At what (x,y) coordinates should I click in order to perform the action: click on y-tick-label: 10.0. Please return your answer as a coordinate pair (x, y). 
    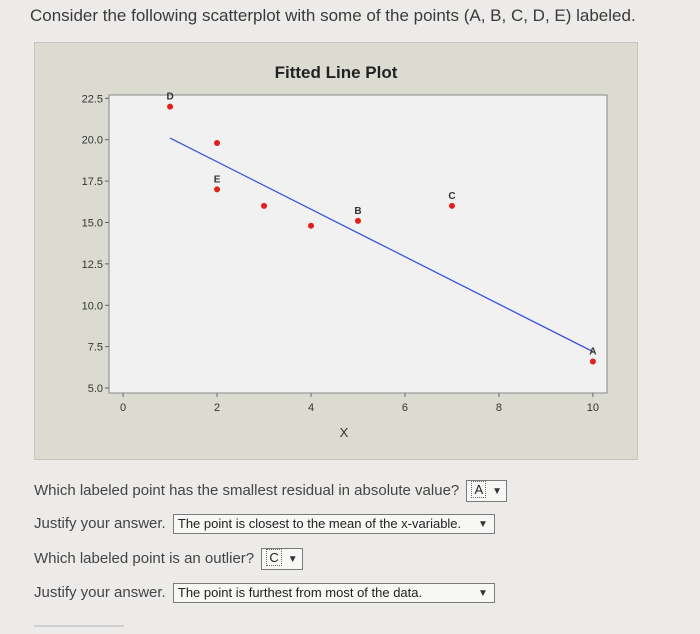
    Looking at the image, I should click on (92, 306).